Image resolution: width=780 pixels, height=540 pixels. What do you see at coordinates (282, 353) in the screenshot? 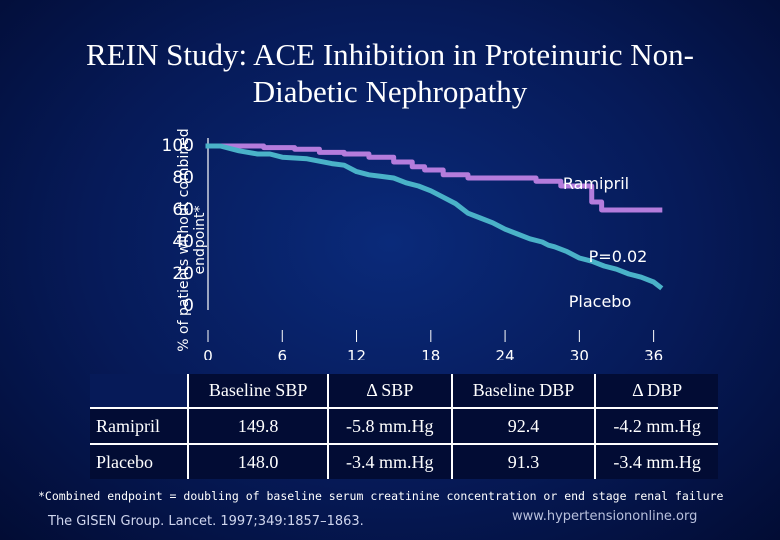
I see `x-tick-label: 6` at bounding box center [282, 353].